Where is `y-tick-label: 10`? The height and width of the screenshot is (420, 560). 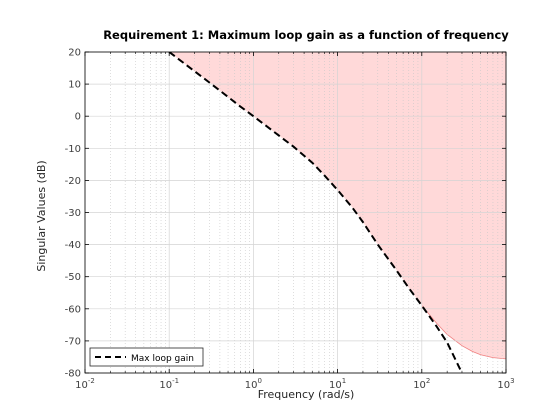 y-tick-label: 10 is located at coordinates (74, 85).